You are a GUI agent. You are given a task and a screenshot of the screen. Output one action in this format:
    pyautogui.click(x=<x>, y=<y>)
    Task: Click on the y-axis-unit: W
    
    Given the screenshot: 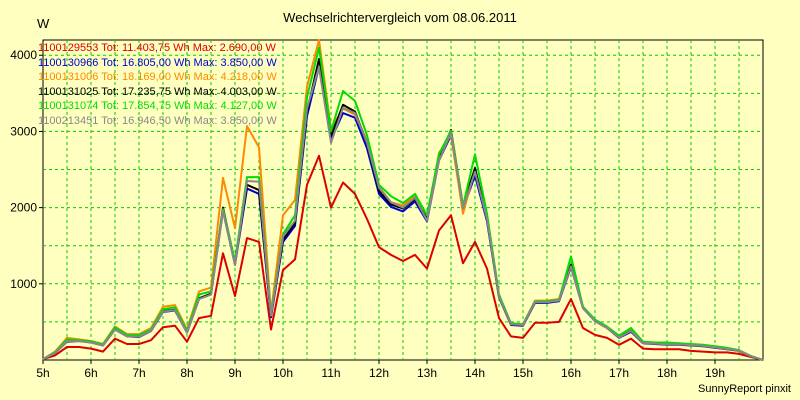 What is the action you would take?
    pyautogui.click(x=43, y=23)
    